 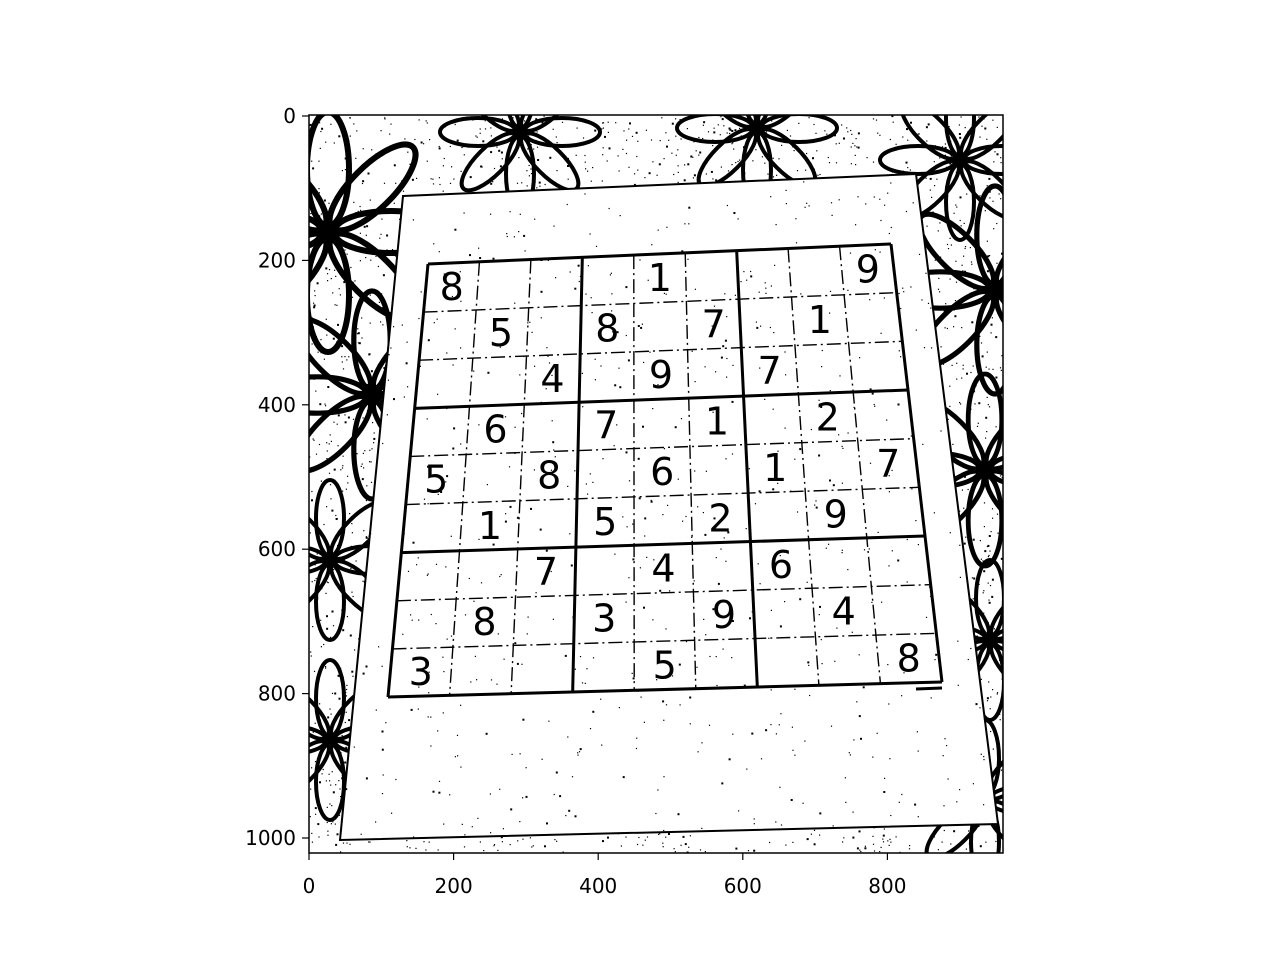 What do you see at coordinates (747, 469) in the screenshot?
I see `grid-line` at bounding box center [747, 469].